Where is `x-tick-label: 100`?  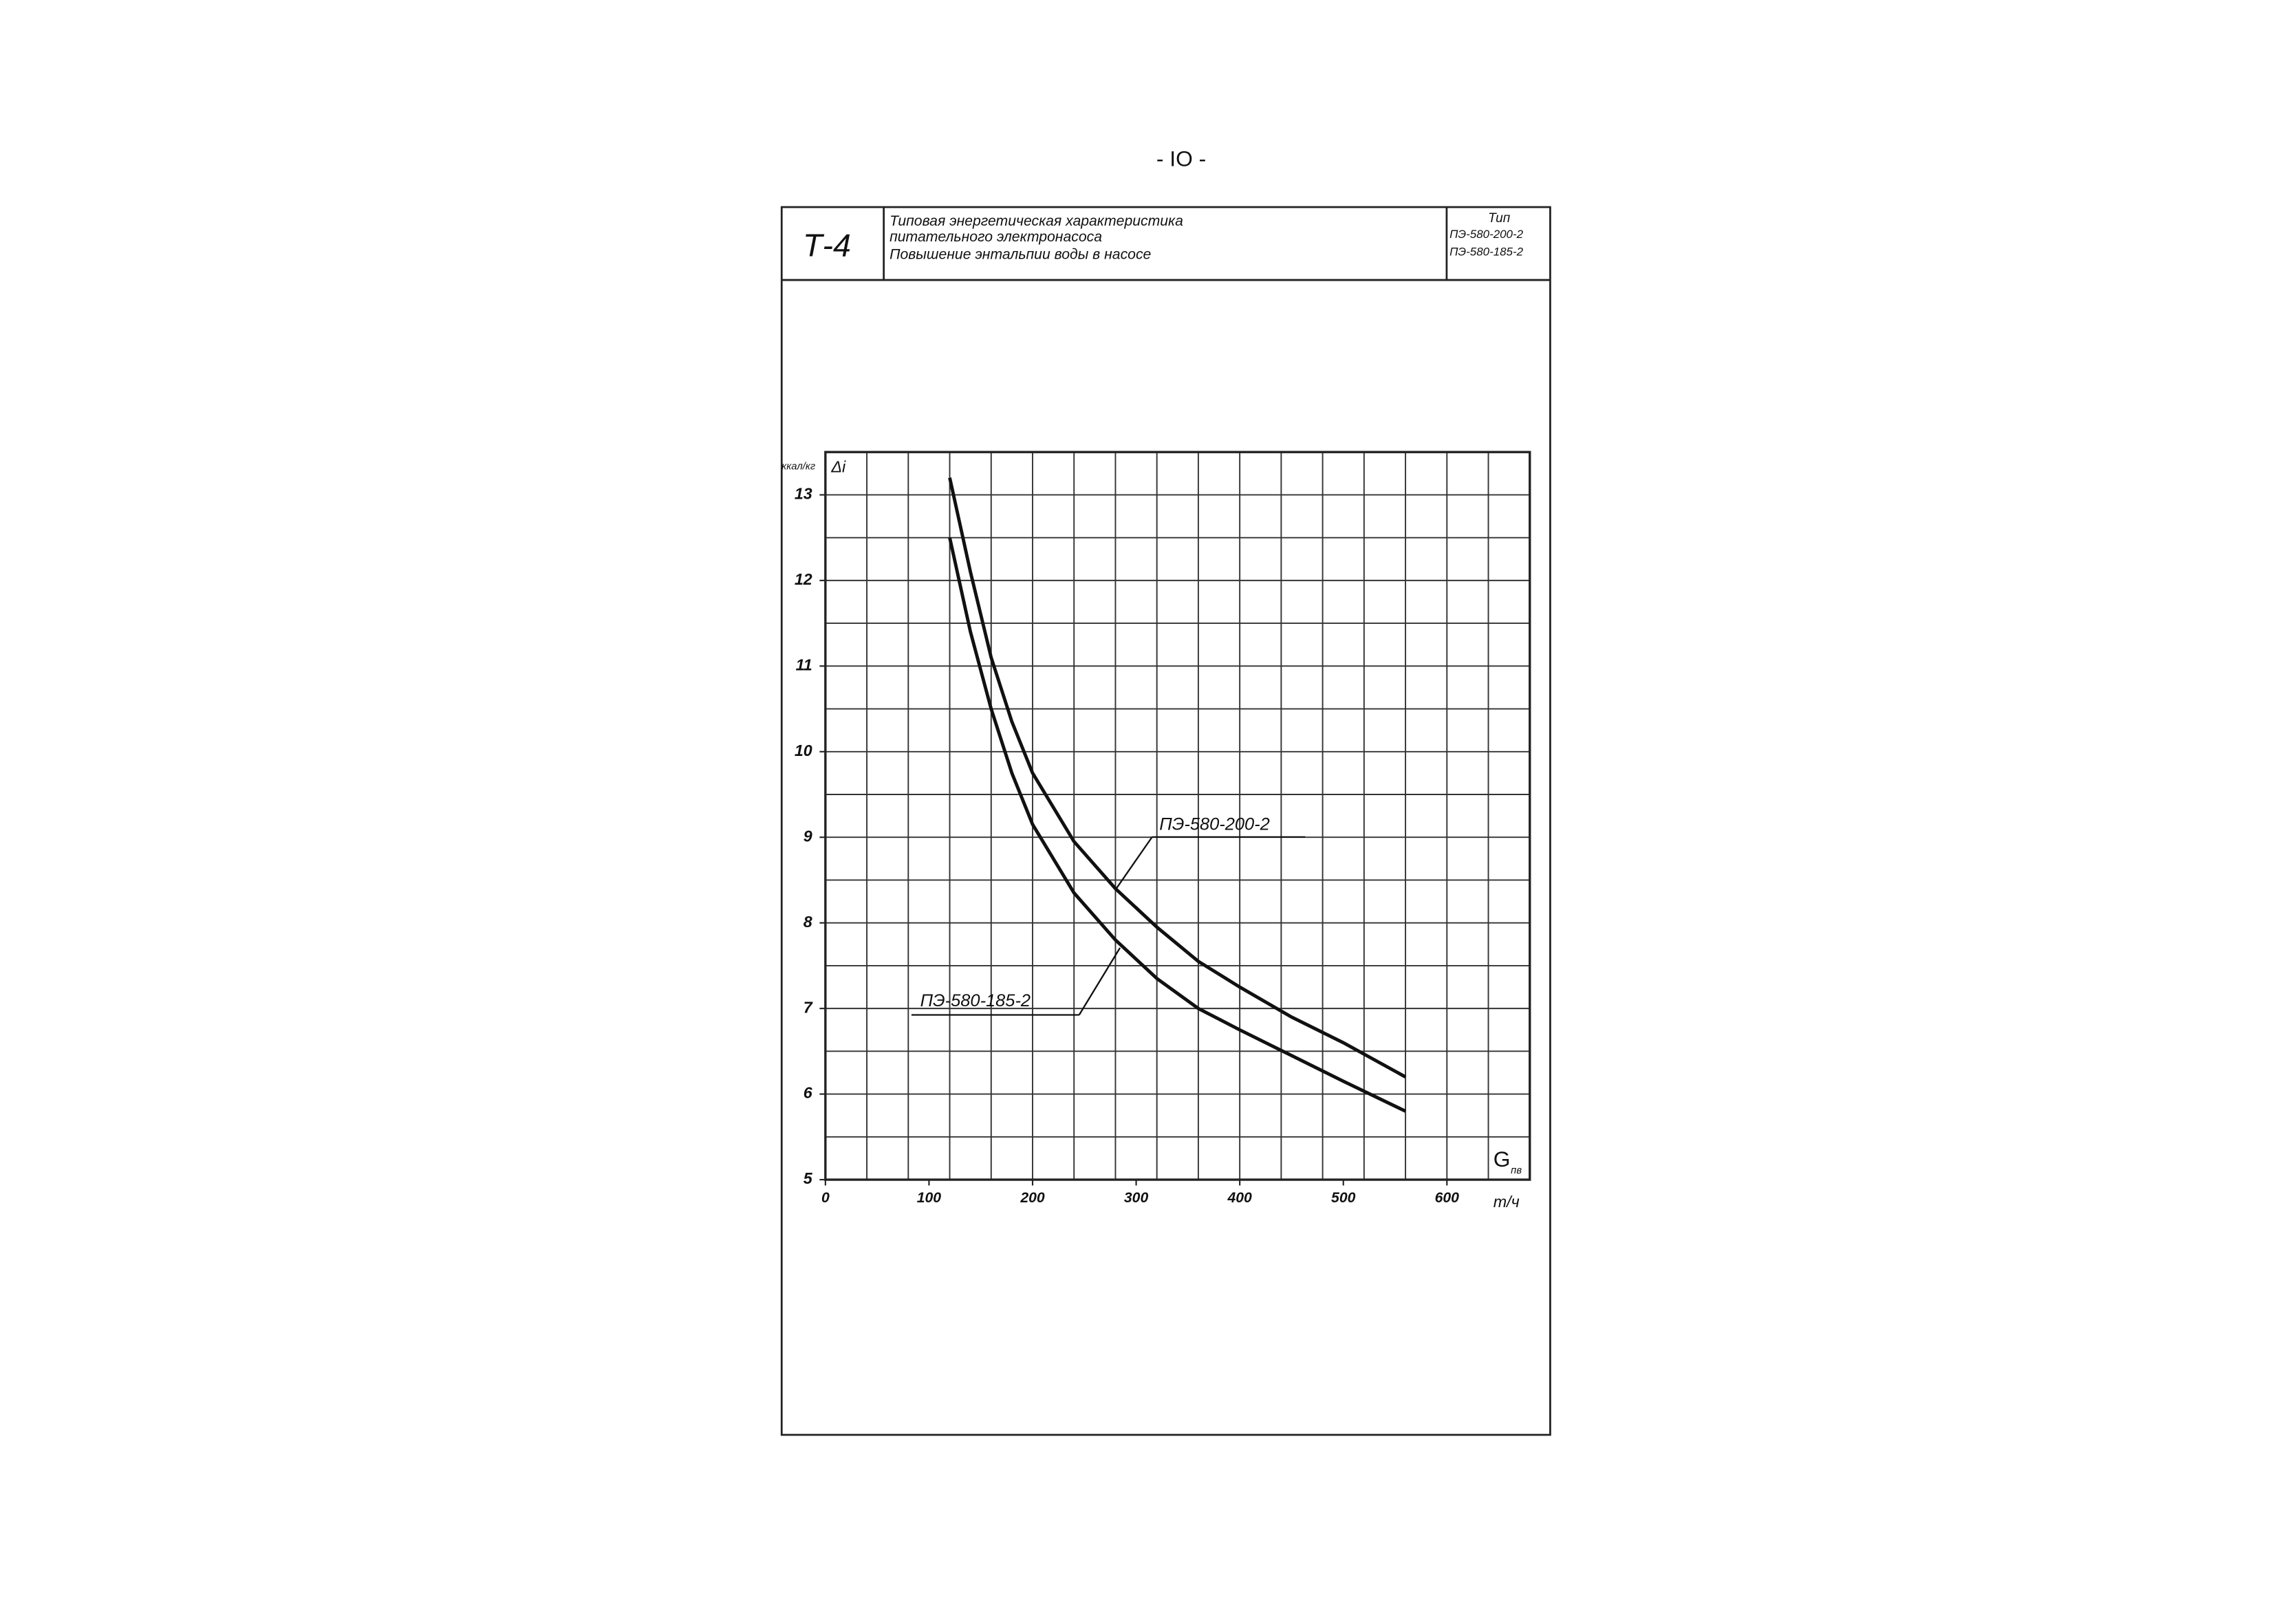
x-tick-label: 100 is located at coordinates (929, 1198).